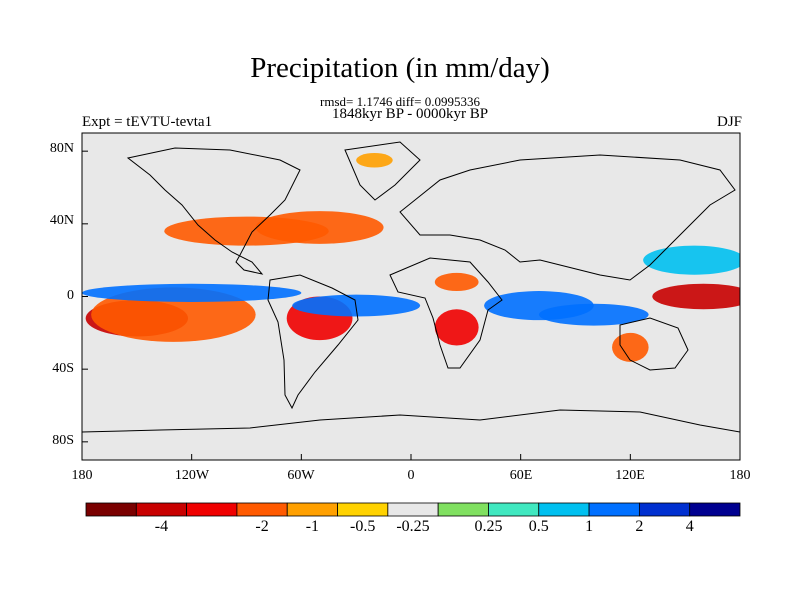  I want to click on experiment-label: Expt = tEVTU-tevta1, so click(147, 122).